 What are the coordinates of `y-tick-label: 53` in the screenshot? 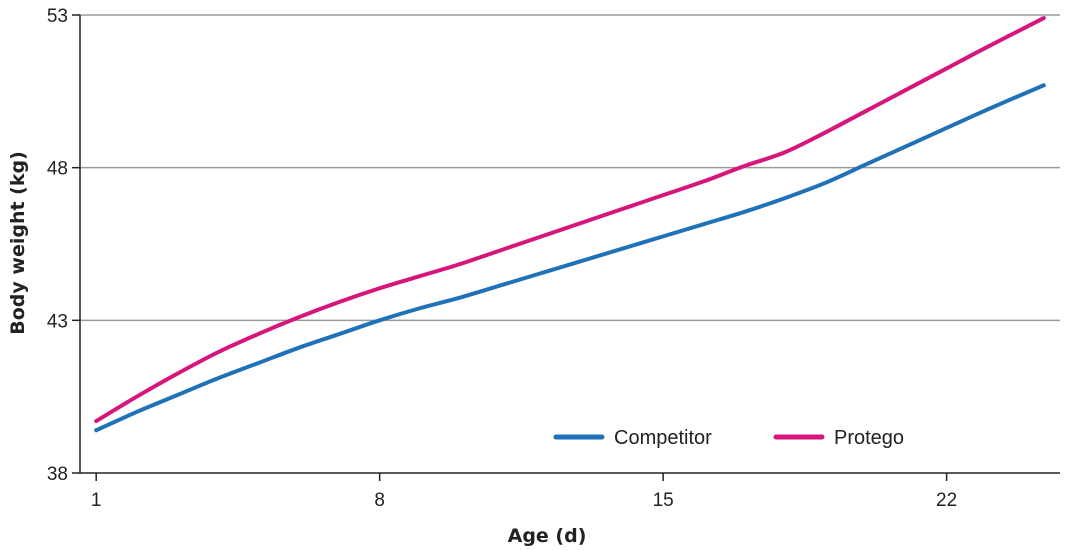 It's located at (57, 16).